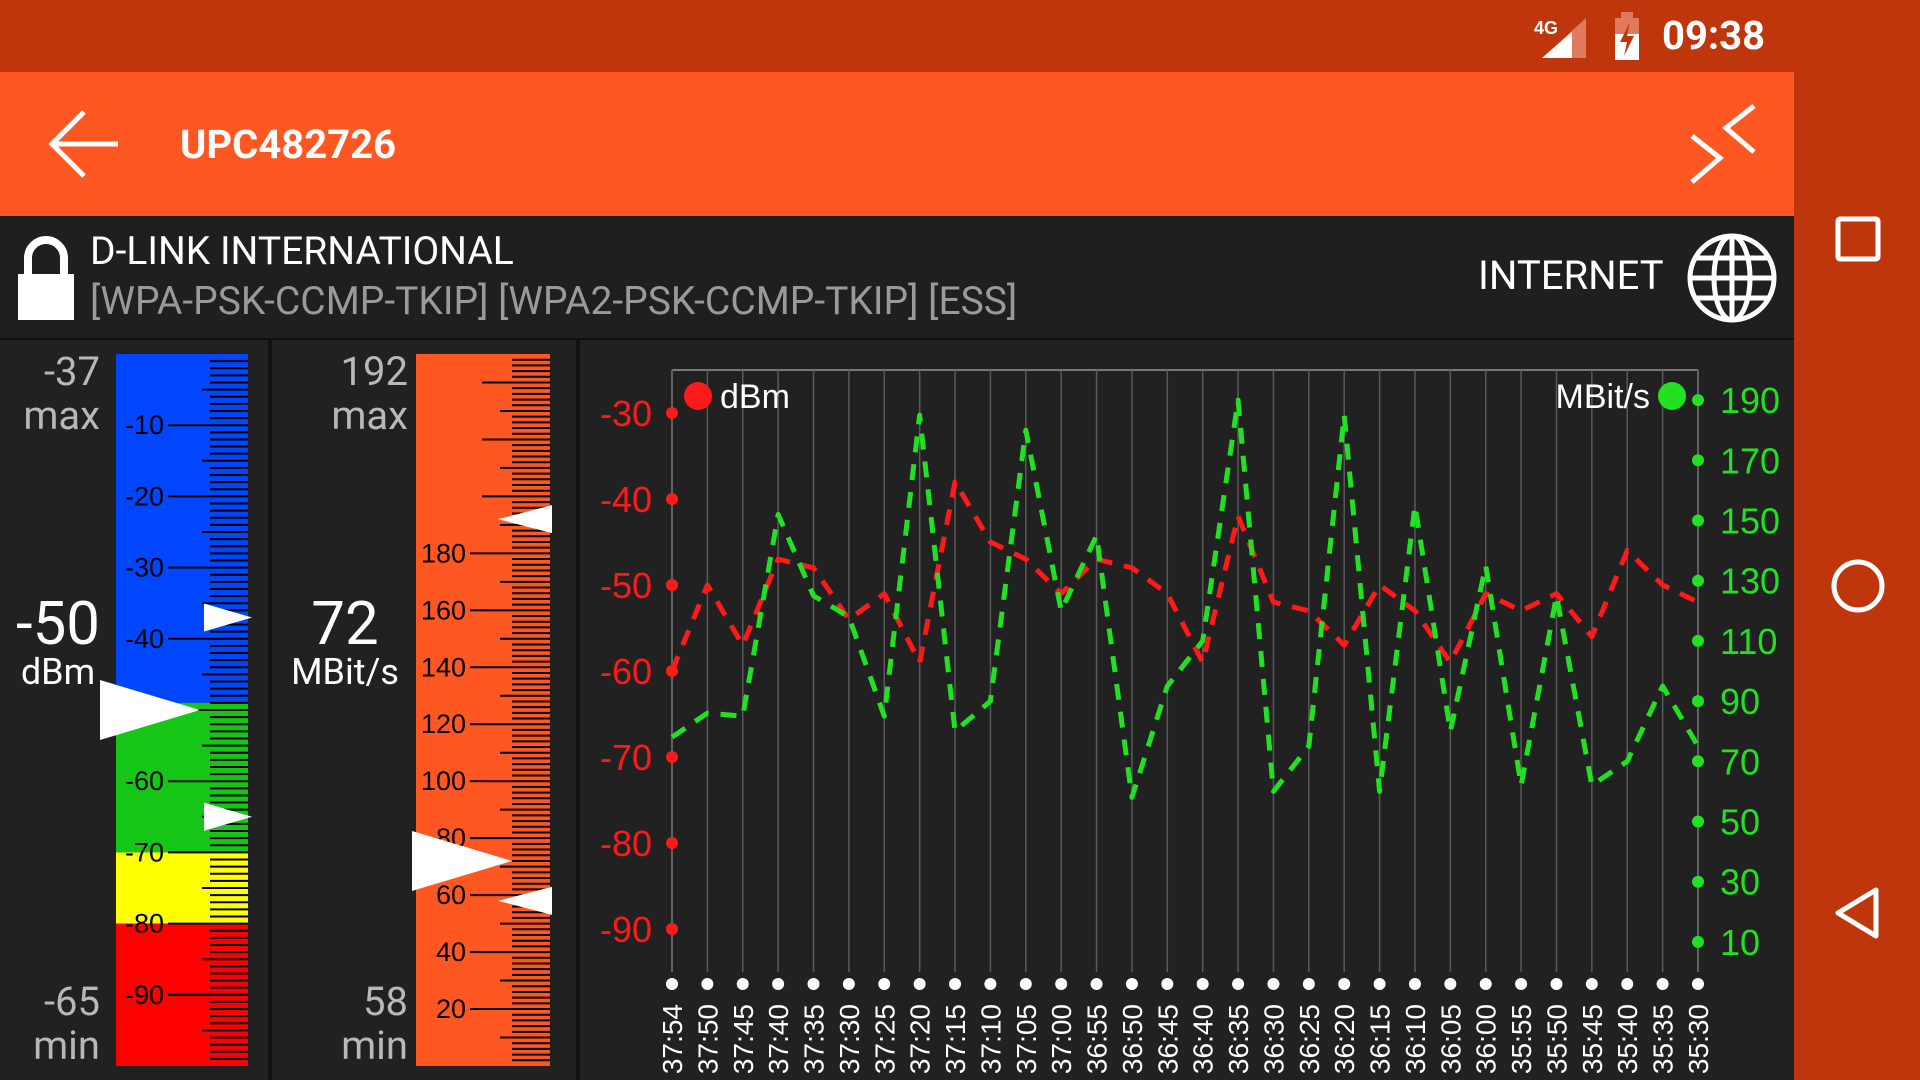  Describe the element at coordinates (462, 860) in the screenshot. I see `speed-current-marker` at that location.